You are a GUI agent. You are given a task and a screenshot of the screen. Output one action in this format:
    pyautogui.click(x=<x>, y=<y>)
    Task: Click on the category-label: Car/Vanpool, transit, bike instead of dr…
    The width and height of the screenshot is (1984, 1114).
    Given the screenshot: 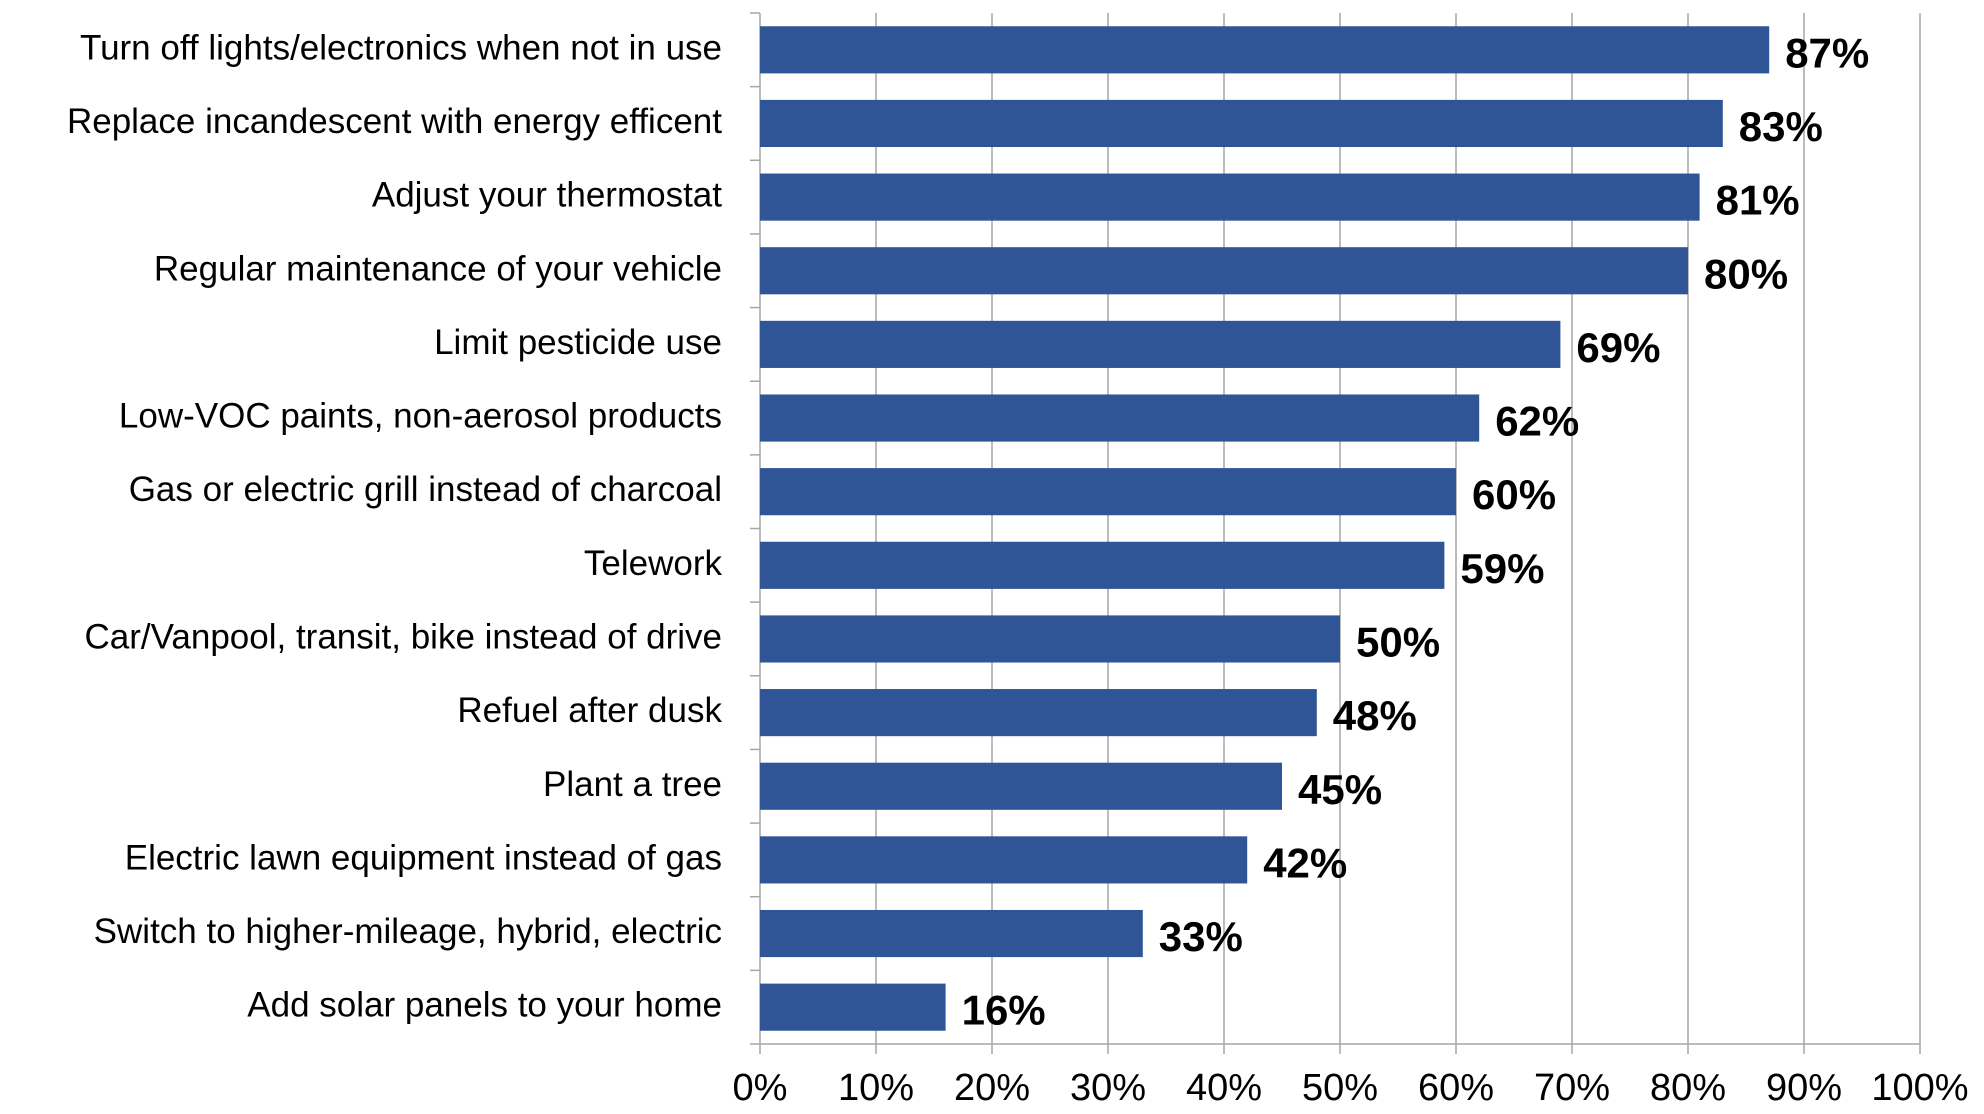 What is the action you would take?
    pyautogui.click(x=403, y=636)
    